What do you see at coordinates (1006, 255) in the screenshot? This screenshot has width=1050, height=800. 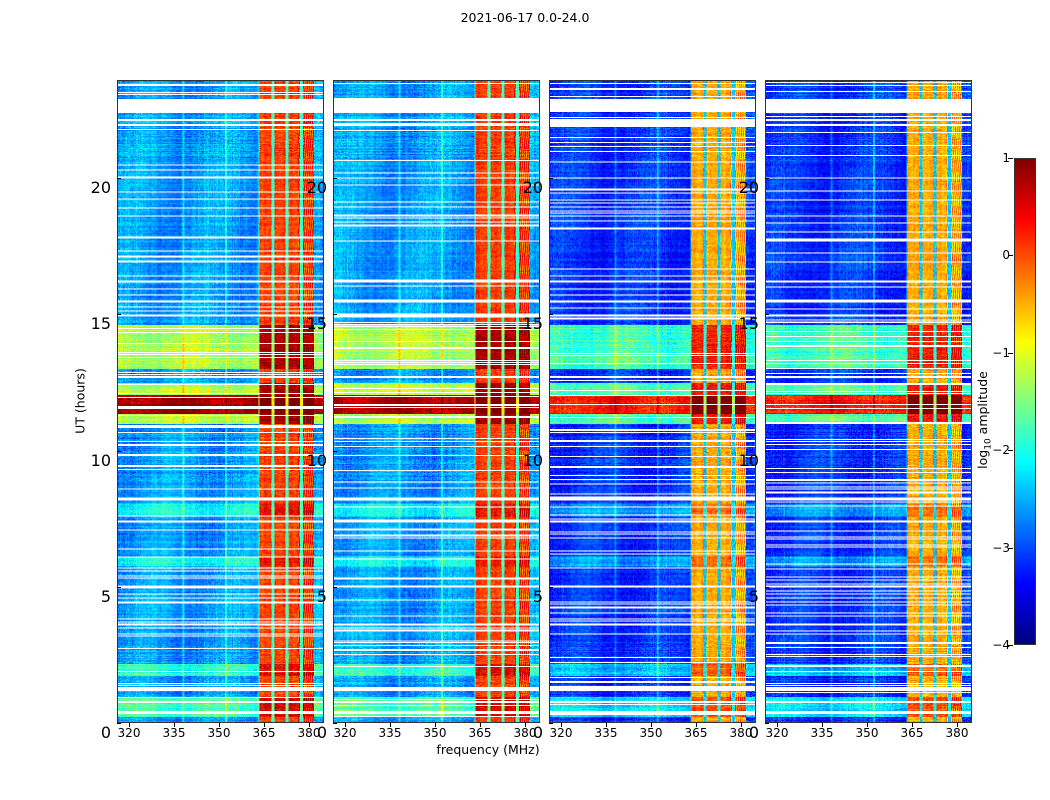 I see `colorbar-tick-label: 0` at bounding box center [1006, 255].